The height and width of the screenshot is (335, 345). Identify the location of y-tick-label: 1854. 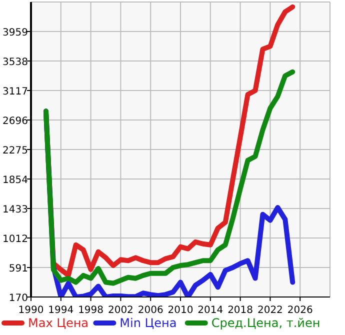
(15, 180).